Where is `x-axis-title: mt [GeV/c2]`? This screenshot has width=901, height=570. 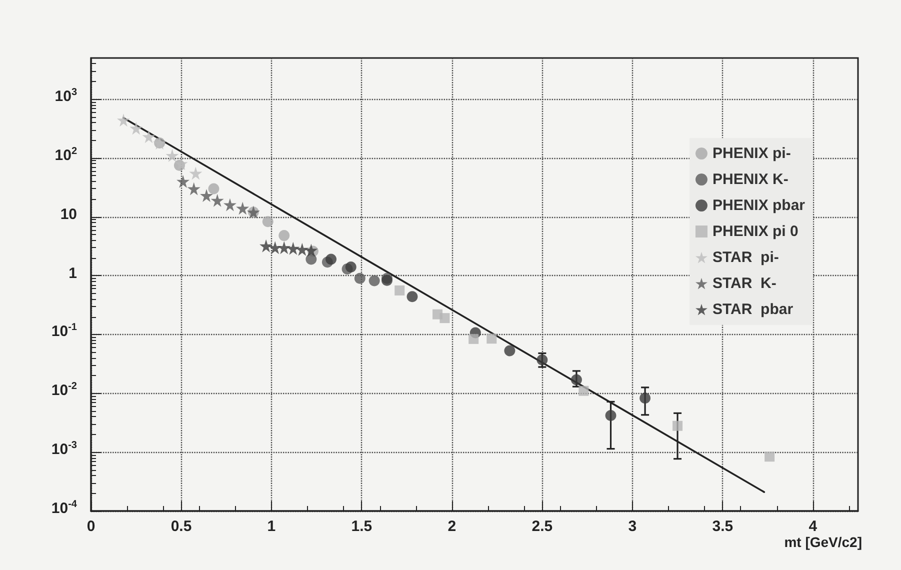 x-axis-title: mt [GeV/c2] is located at coordinates (823, 542).